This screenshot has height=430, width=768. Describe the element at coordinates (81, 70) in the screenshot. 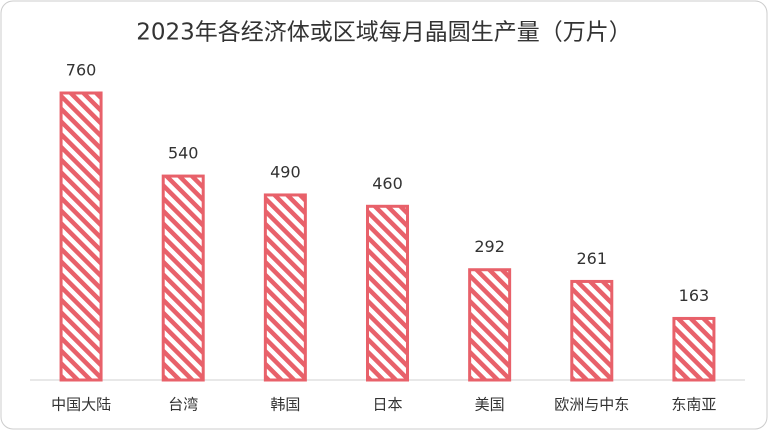

I see `data-label: 760` at that location.